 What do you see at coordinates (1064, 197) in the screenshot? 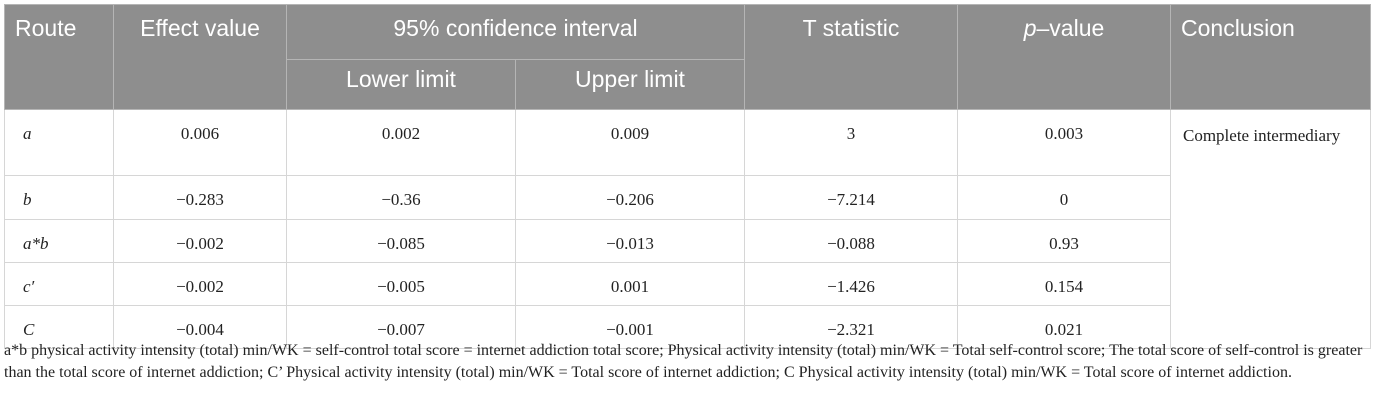
I see `cell-p-value: 0` at bounding box center [1064, 197].